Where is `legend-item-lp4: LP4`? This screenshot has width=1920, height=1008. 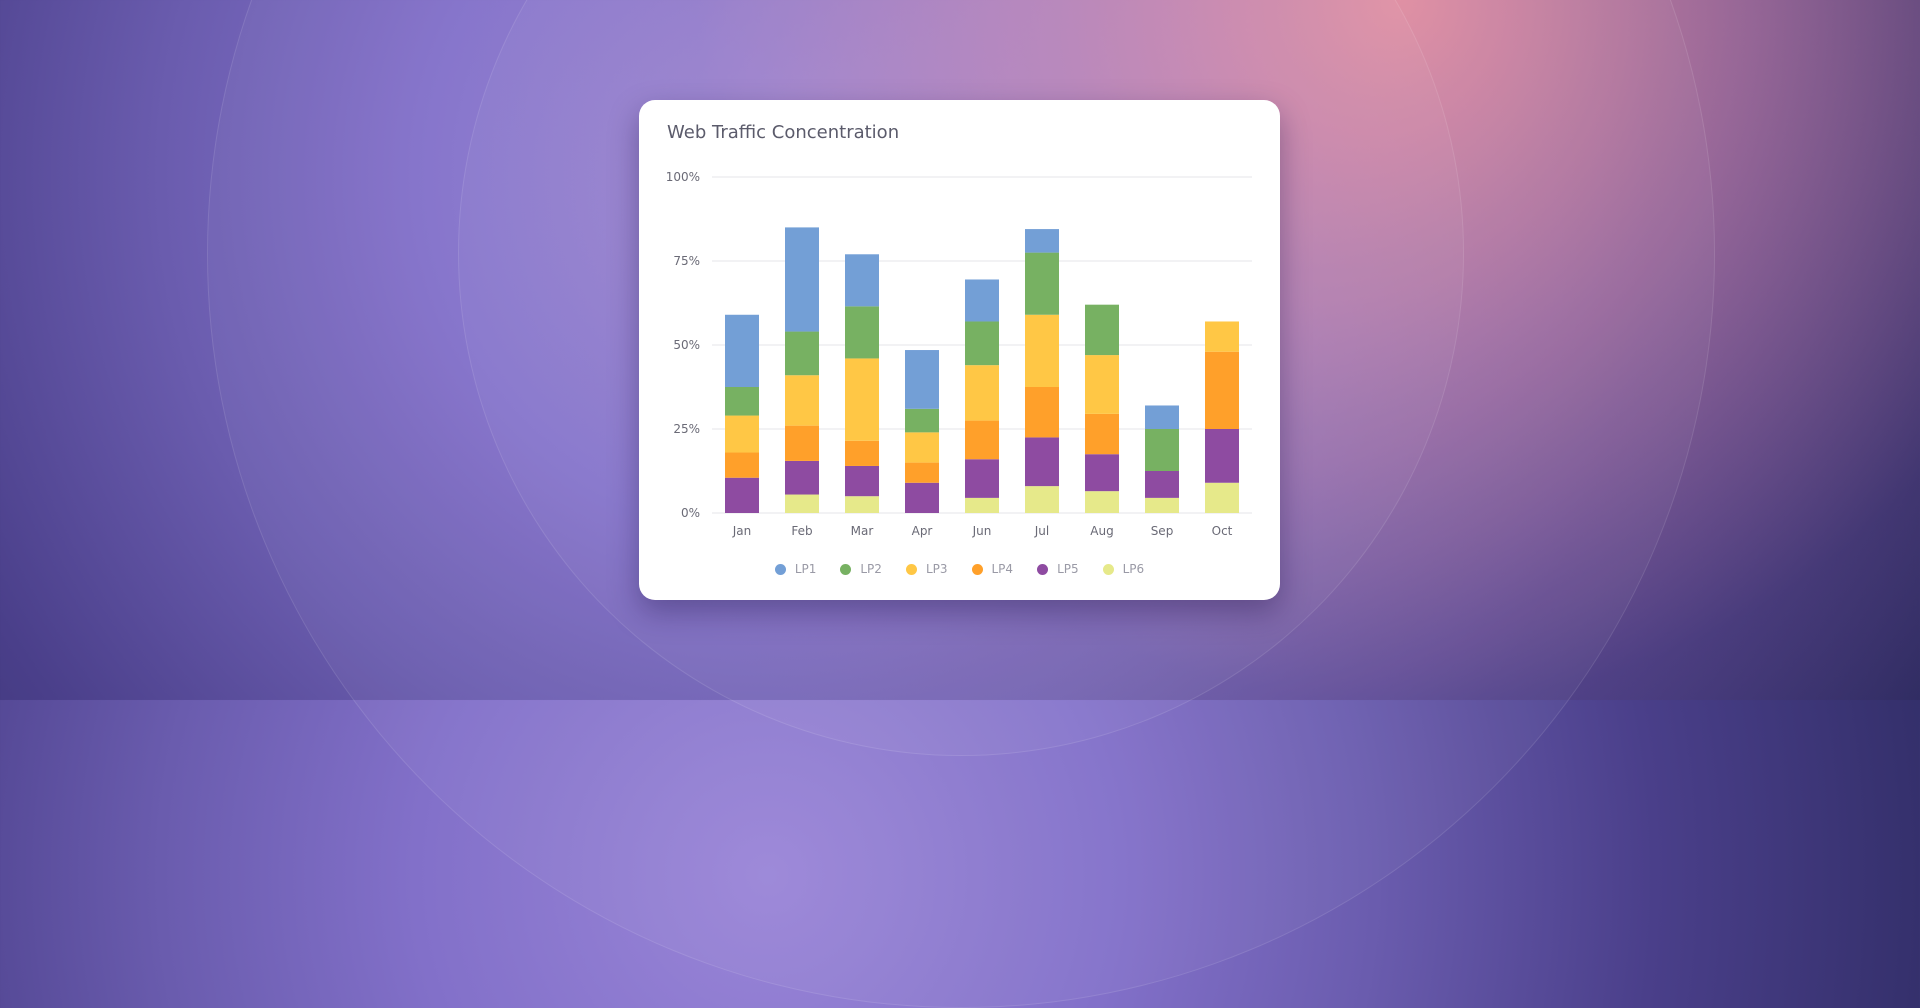
legend-item-lp4: LP4 is located at coordinates (992, 569).